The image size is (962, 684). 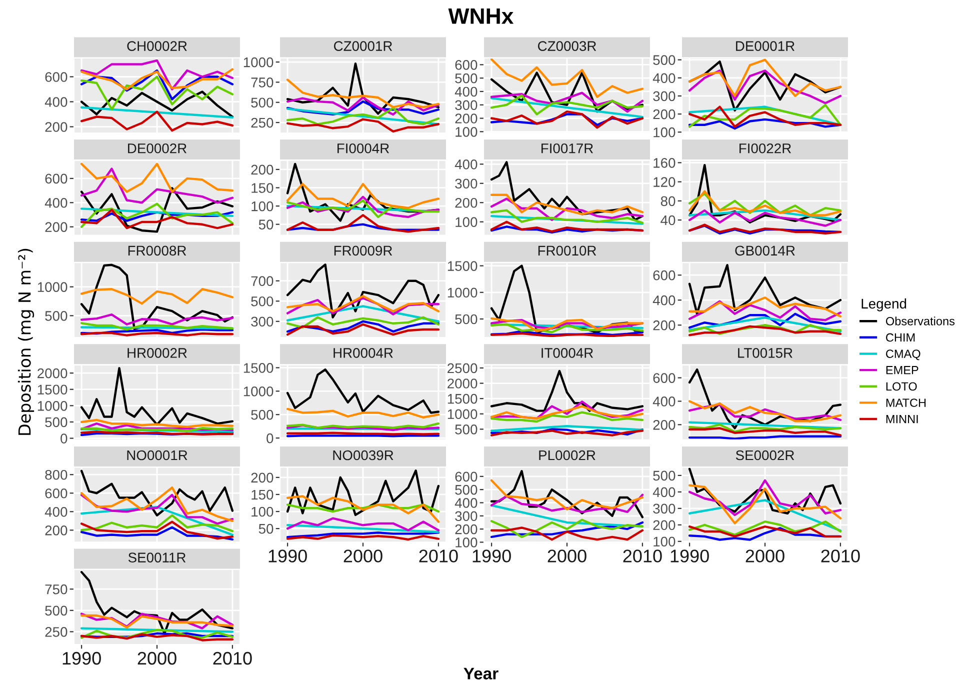 I want to click on chart-title: HR0004R, so click(x=363, y=353).